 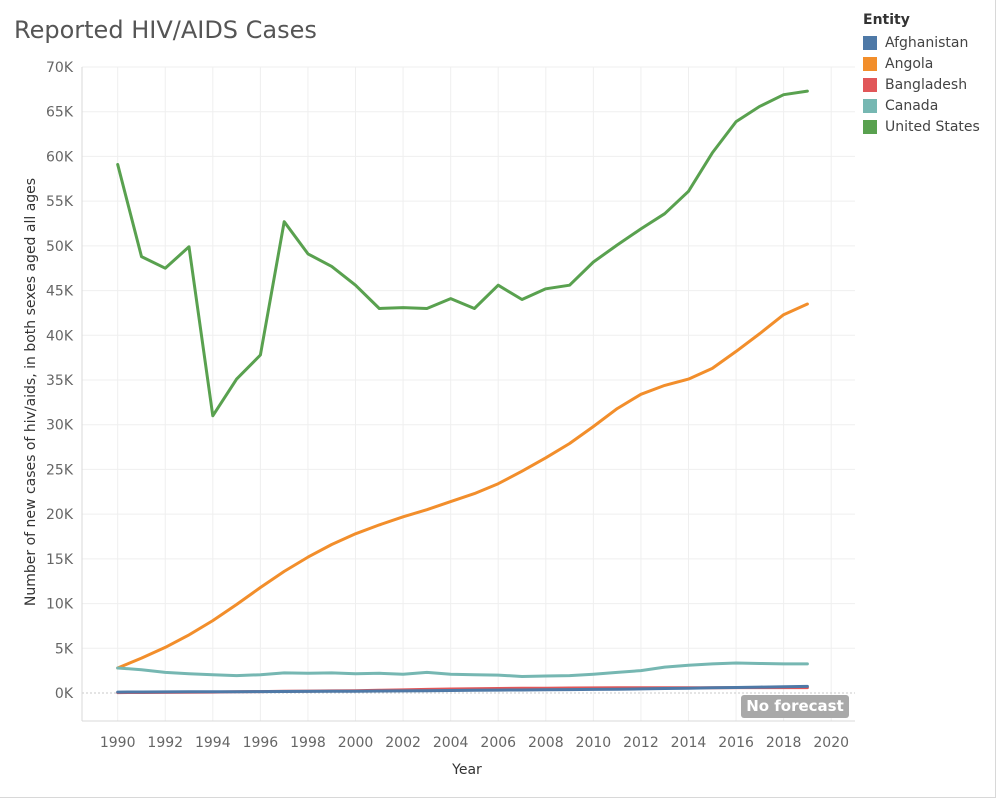 What do you see at coordinates (462, 689) in the screenshot?
I see `series-line-afghanistan` at bounding box center [462, 689].